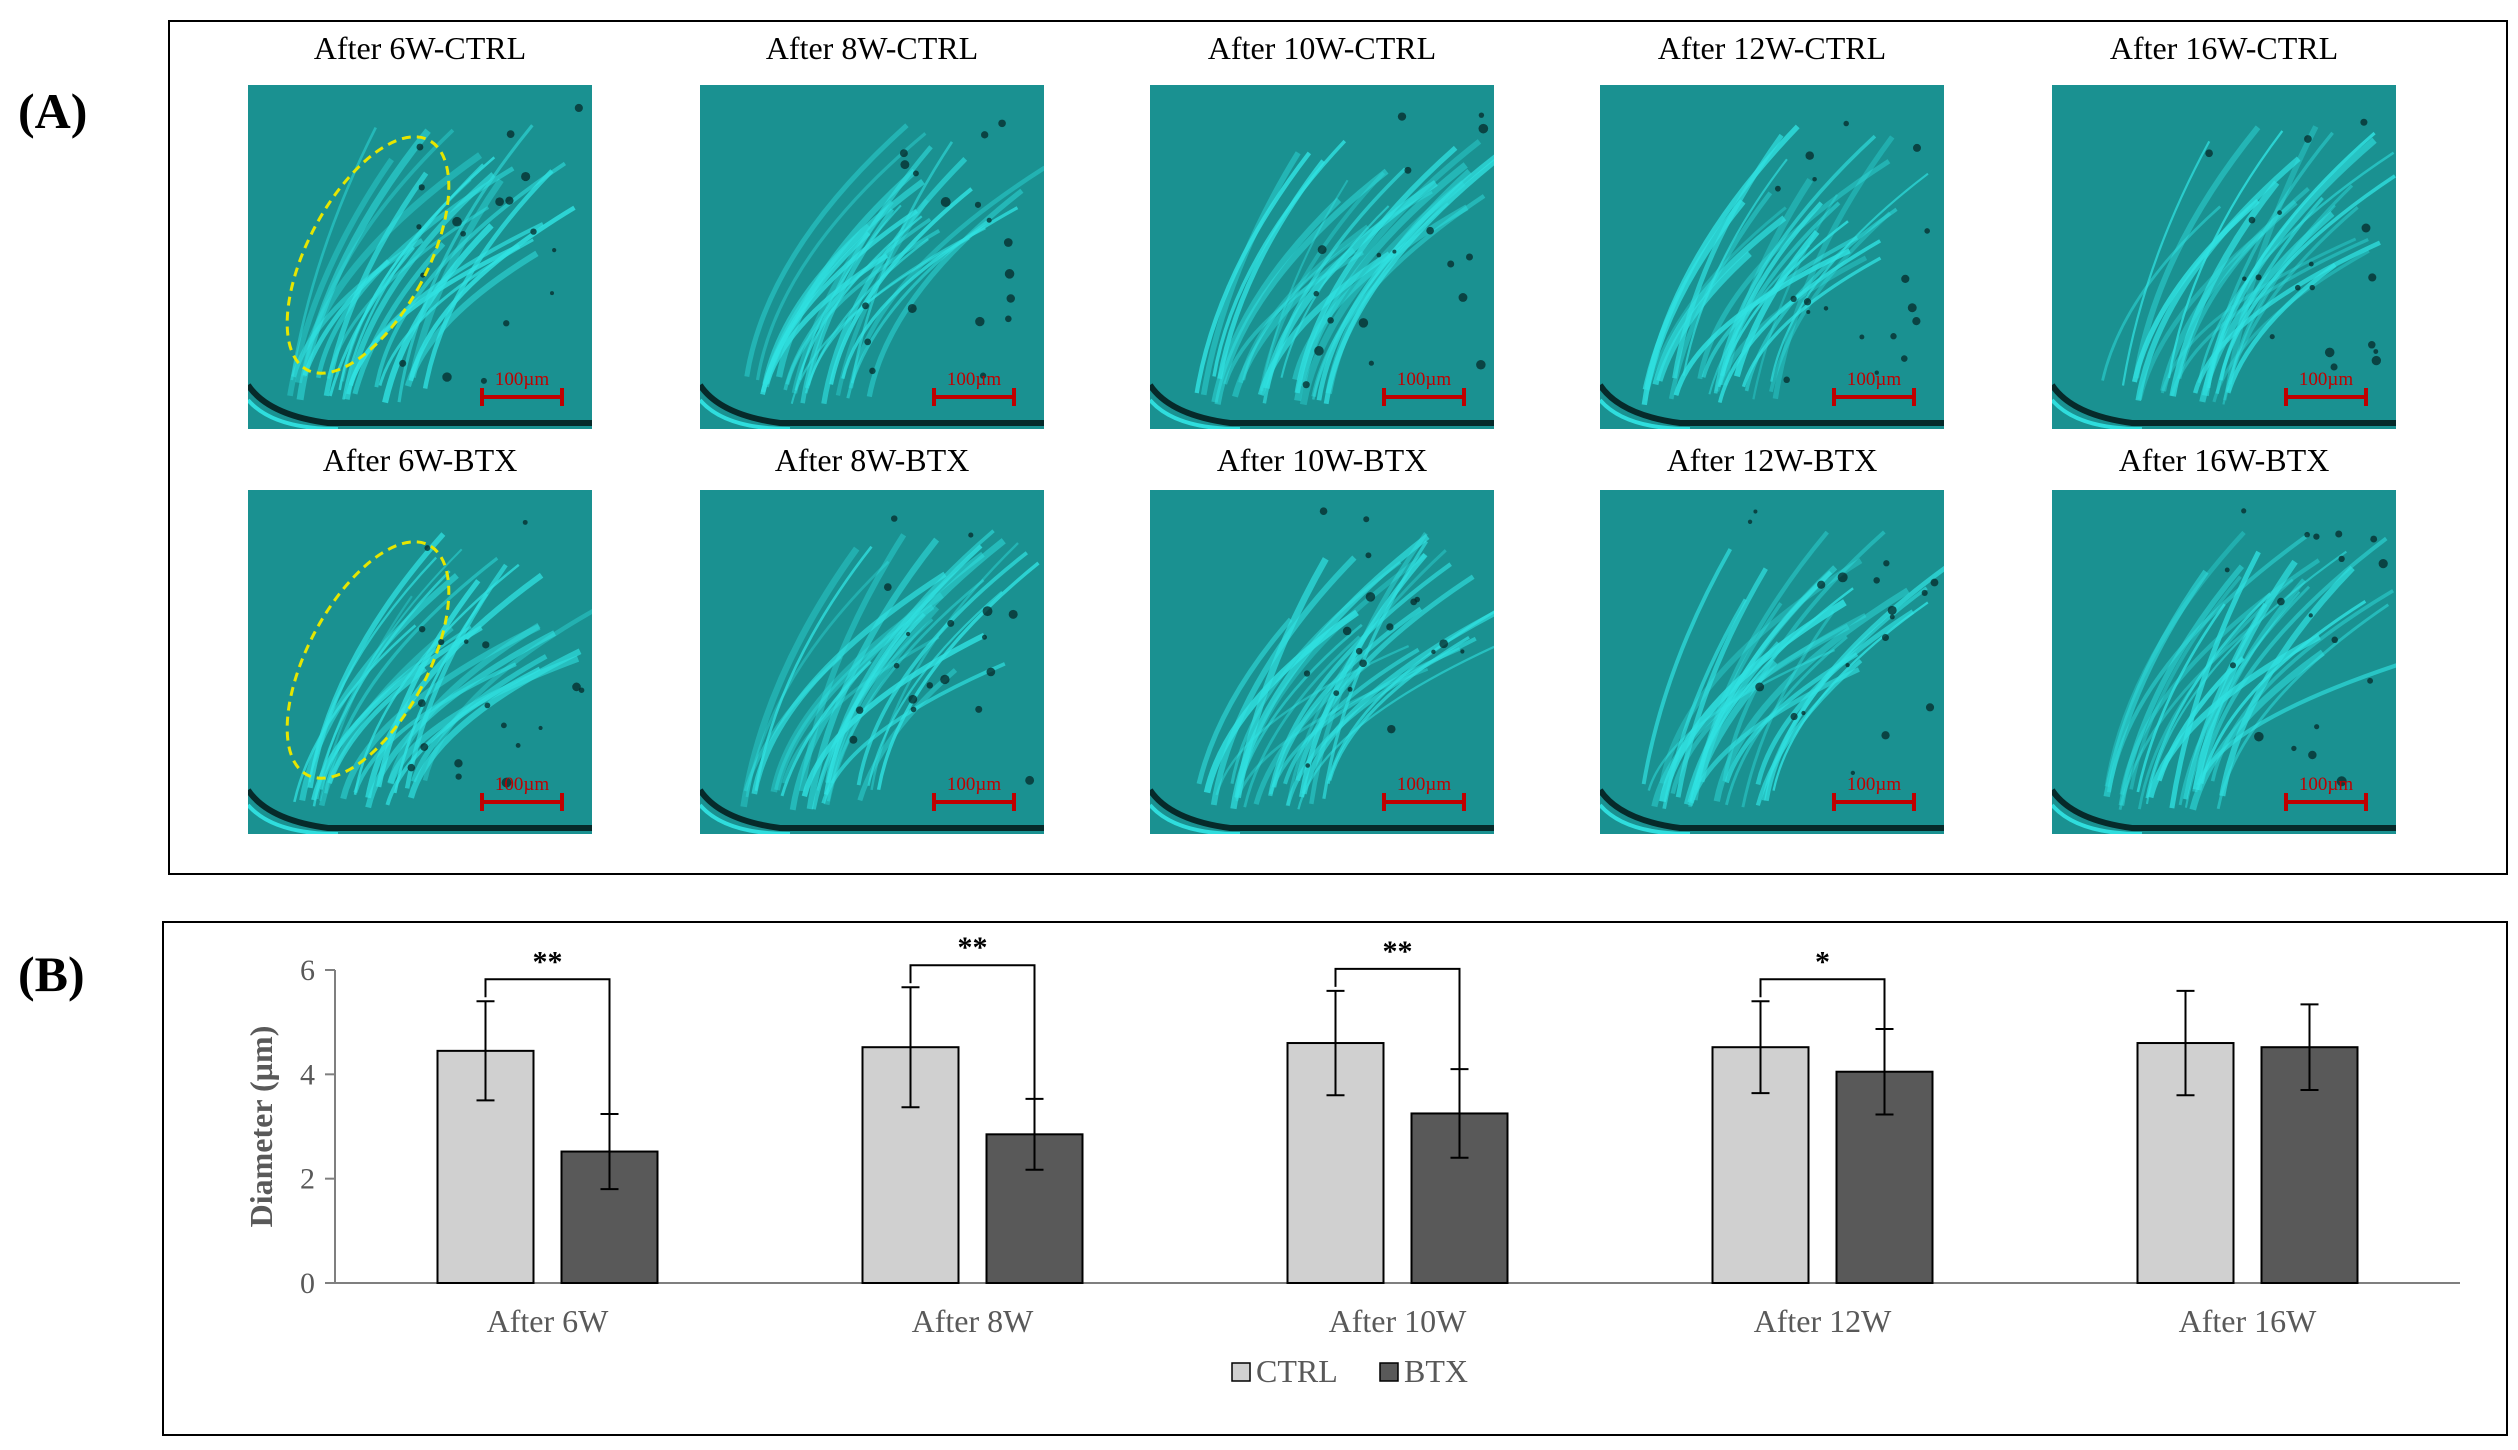 The image size is (2518, 1450). Describe the element at coordinates (1772, 460) in the screenshot. I see `micrograph-caption: After 12W-BTX` at that location.